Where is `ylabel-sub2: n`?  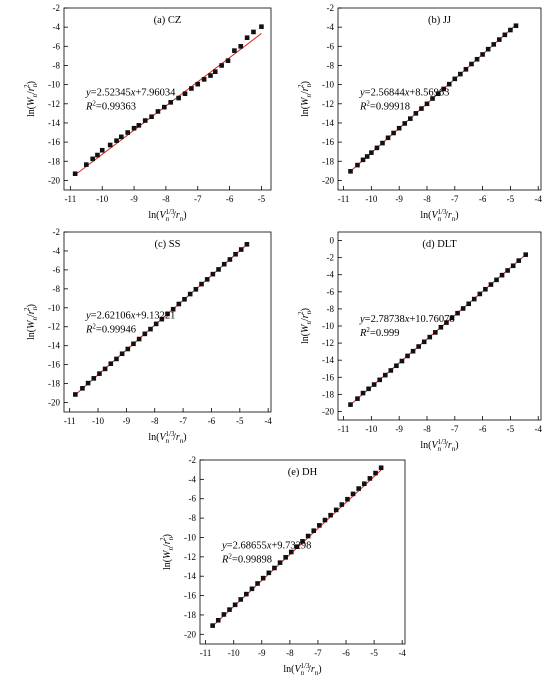
ylabel-sub2: n is located at coordinates (309, 312).